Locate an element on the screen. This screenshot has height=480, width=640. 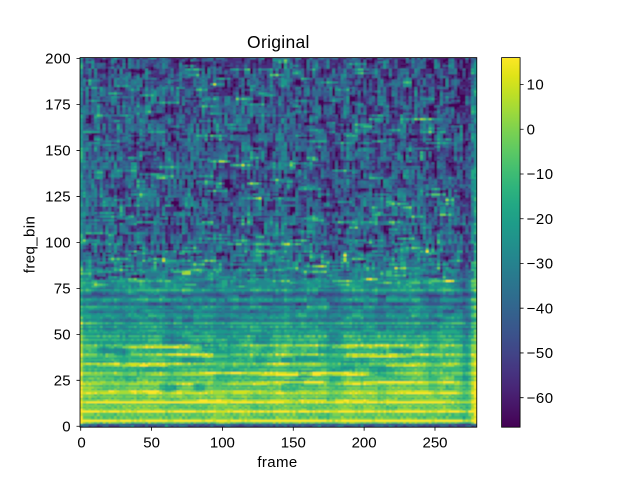
svg-text: −50 is located at coordinates (540, 353).